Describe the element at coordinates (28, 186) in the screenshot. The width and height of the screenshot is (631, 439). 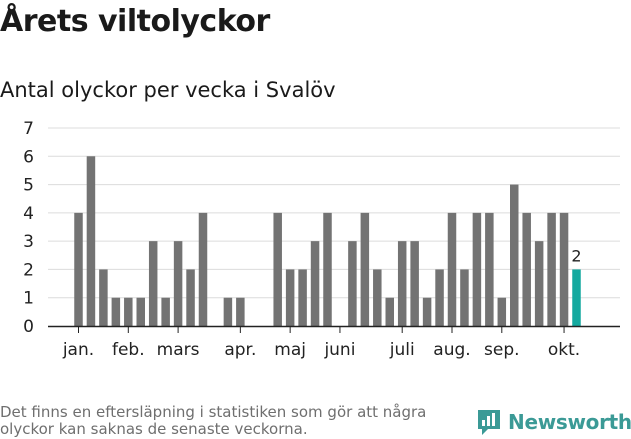
I see `y-tick-label: 5` at that location.